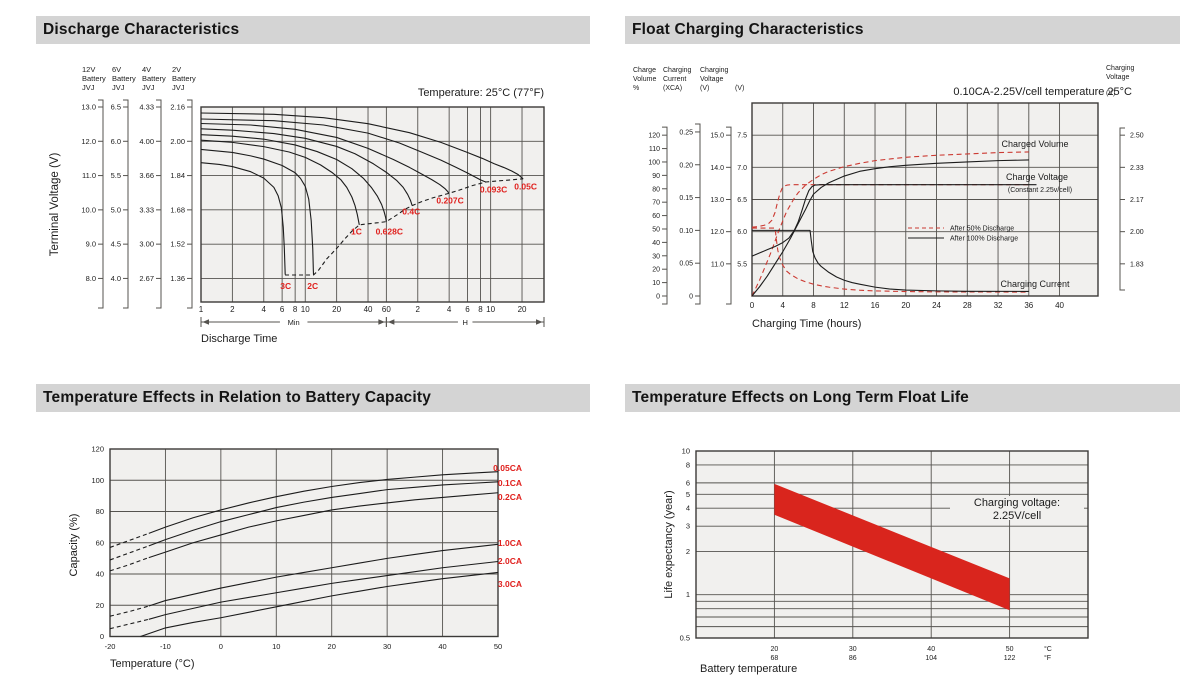  Describe the element at coordinates (177, 244) in the screenshot. I see `scale-value: 1.52` at that location.